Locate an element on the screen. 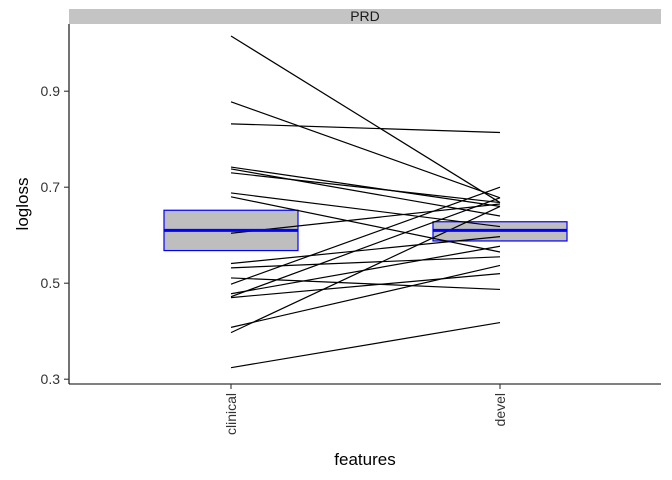 The width and height of the screenshot is (672, 480). y-tick-label: 0.9 is located at coordinates (51, 91).